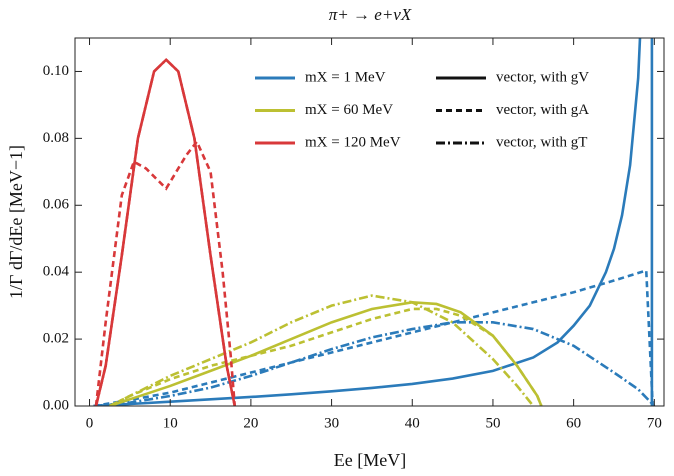  What do you see at coordinates (541, 142) in the screenshot?
I see `legend-style-label: vector, with gT` at bounding box center [541, 142].